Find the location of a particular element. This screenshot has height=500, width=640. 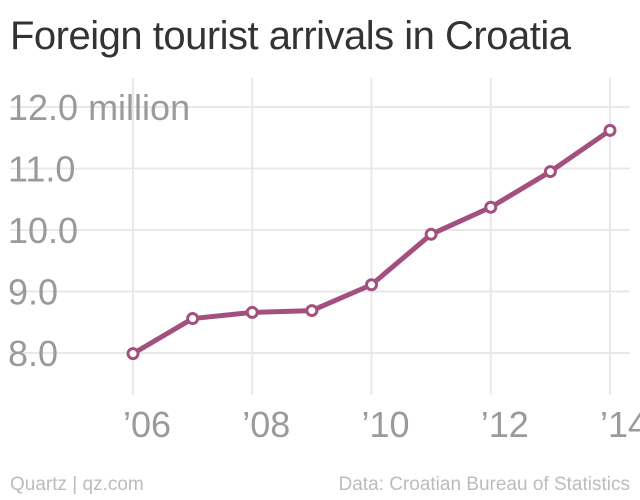

x-axis-tick-labels: ’06 ’08 ’10 ’12 ’14 is located at coordinates (381, 424).